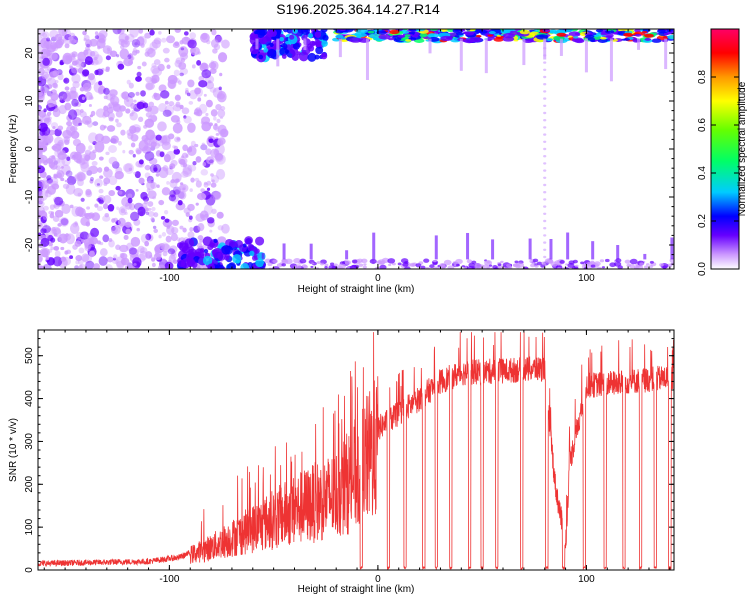 The height and width of the screenshot is (605, 750). I want to click on x-tick-label: 0, so click(378, 278).